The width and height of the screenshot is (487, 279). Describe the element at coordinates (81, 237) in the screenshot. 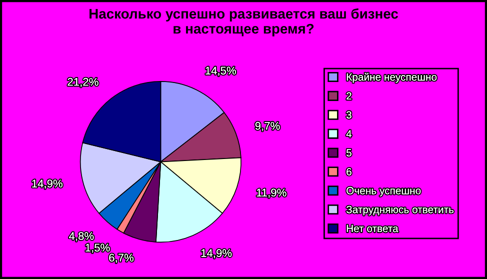

I see `data-label: 4,8%` at that location.